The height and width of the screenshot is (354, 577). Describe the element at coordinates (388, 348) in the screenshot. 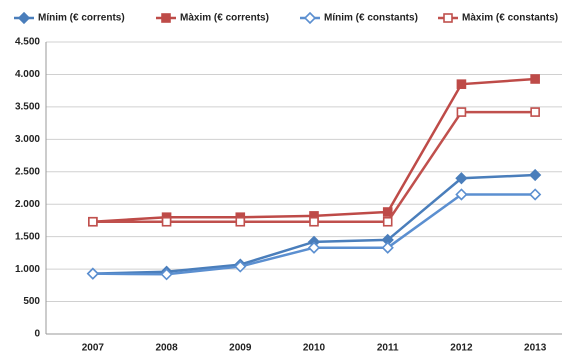

I see `x-tick-label: 2011` at that location.